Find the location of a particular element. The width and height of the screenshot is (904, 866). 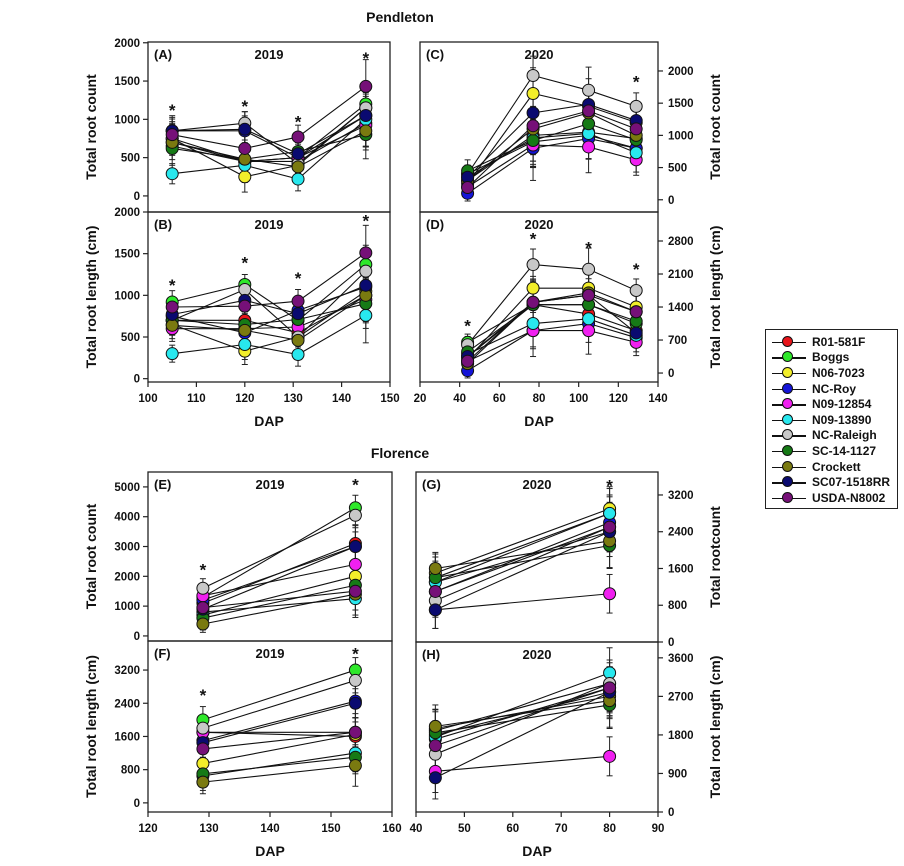

series-line-nc-roy is located at coordinates (552, 347).